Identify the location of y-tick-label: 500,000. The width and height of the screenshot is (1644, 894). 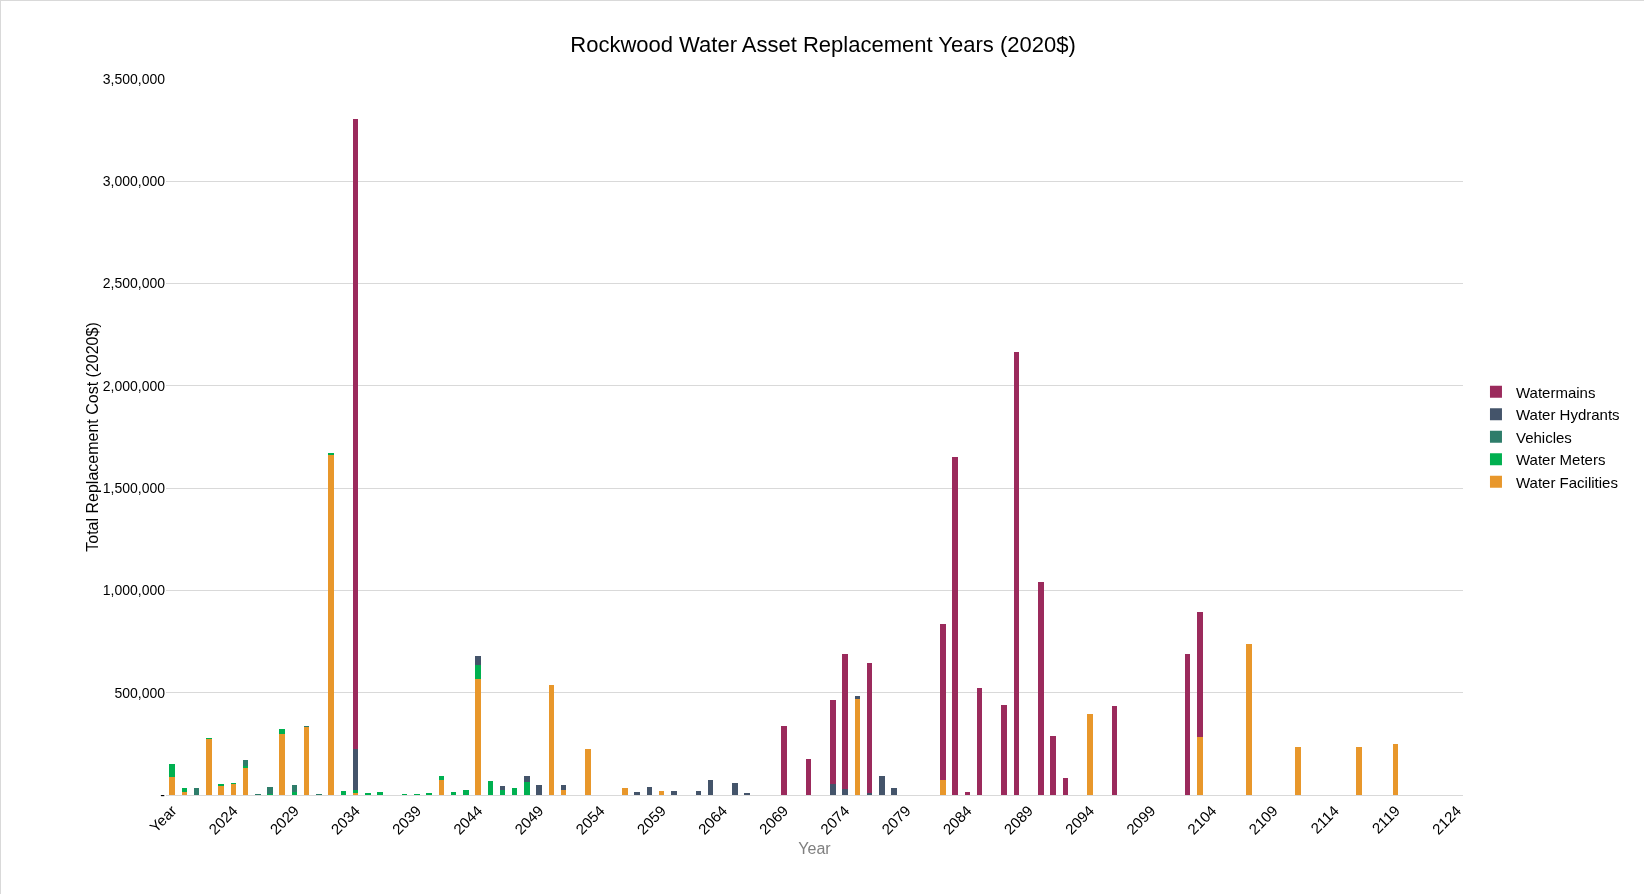
(140, 692).